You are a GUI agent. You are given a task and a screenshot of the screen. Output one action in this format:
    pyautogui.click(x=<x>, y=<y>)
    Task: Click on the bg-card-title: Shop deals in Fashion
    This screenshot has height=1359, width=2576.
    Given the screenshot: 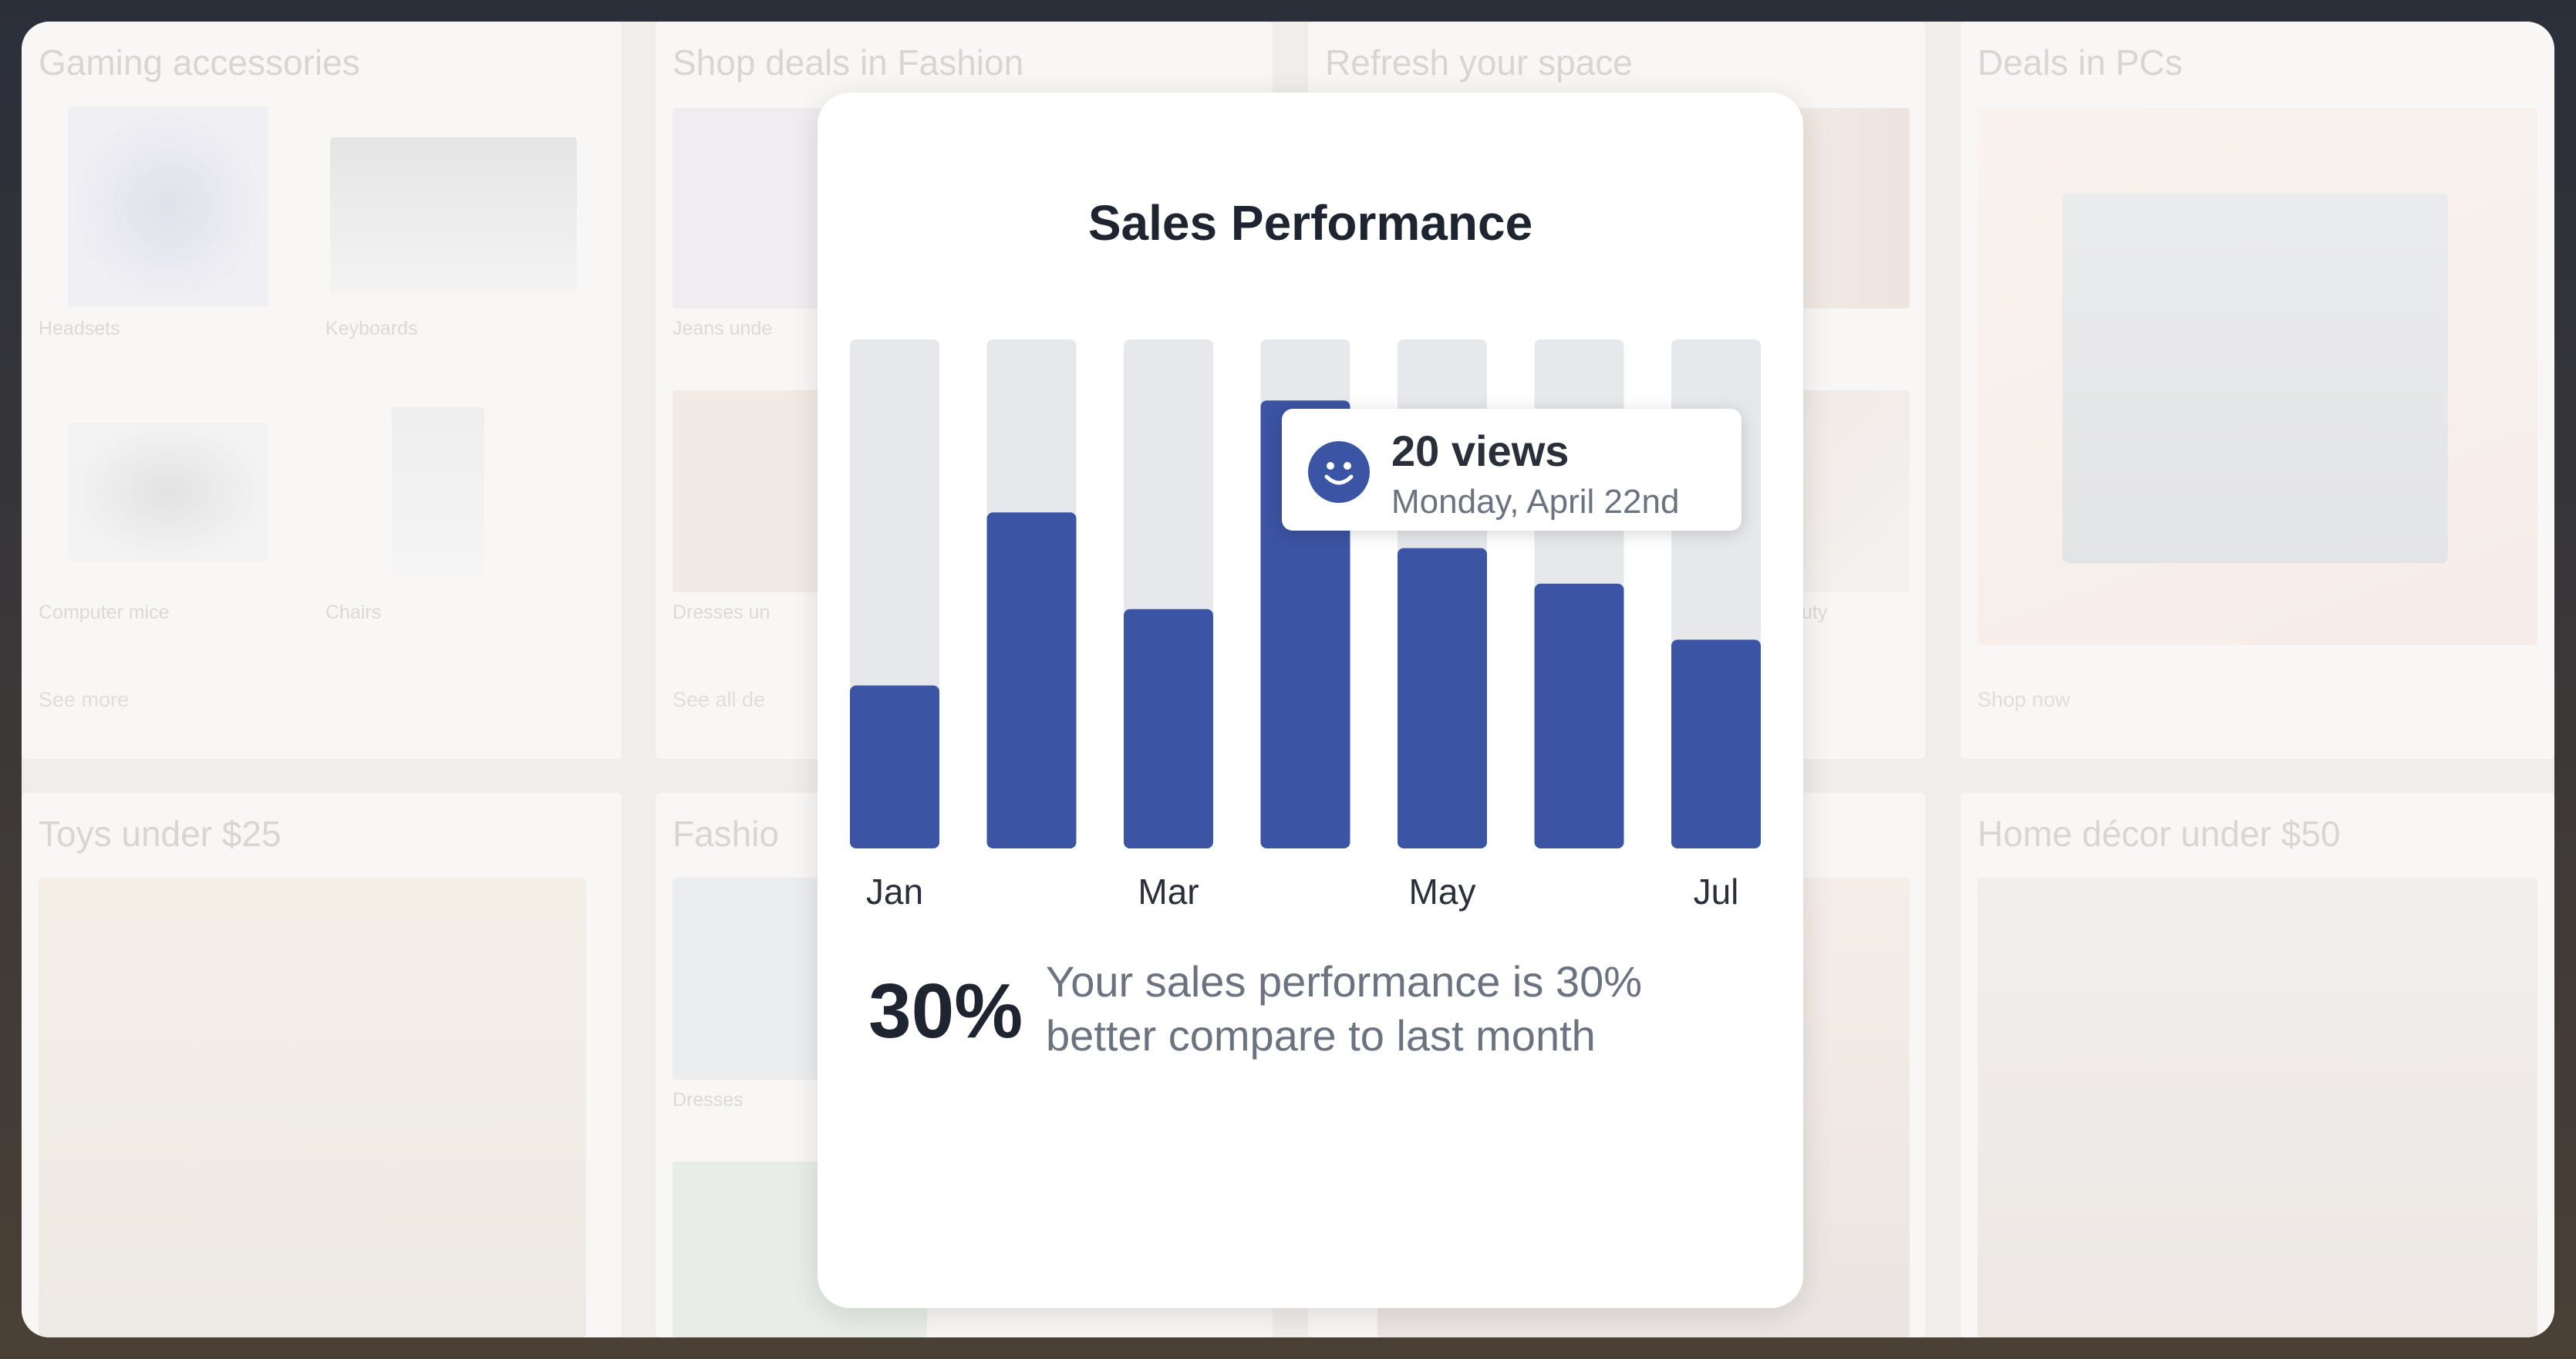 What is the action you would take?
    pyautogui.click(x=848, y=63)
    